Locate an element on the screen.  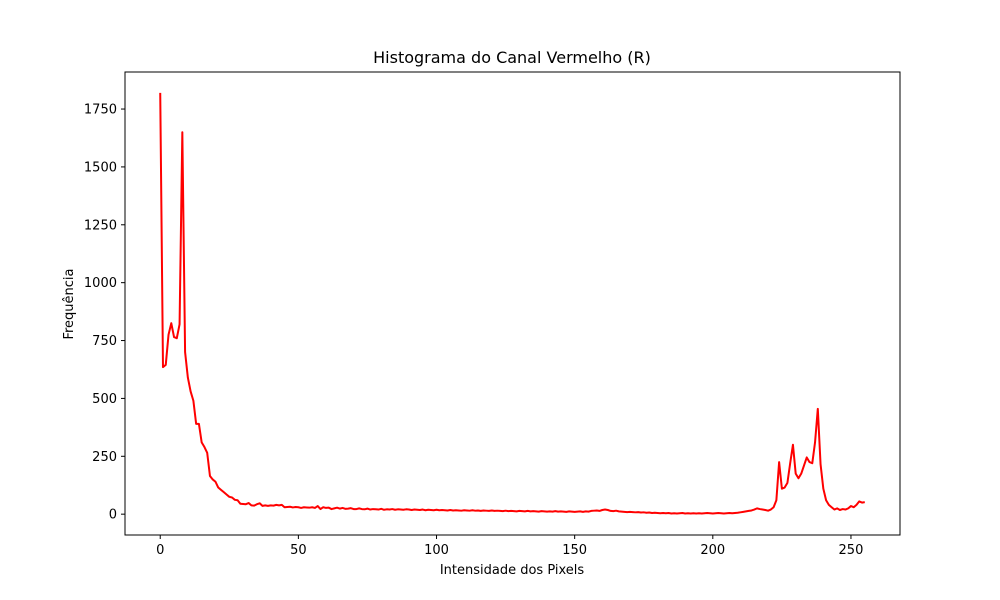
x-tick-label: 150 is located at coordinates (574, 550).